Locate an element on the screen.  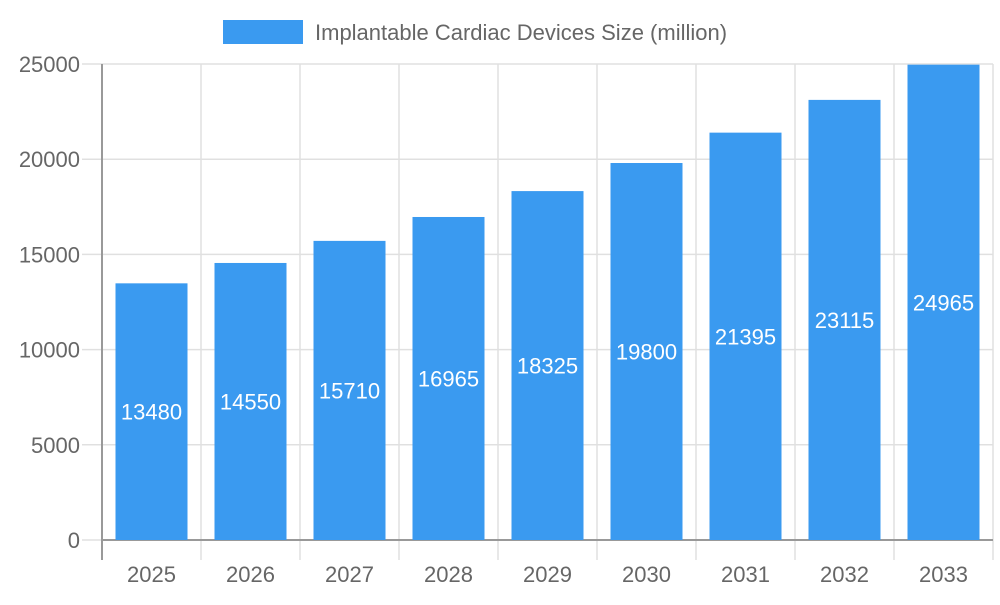
bar-2030 is located at coordinates (646, 351).